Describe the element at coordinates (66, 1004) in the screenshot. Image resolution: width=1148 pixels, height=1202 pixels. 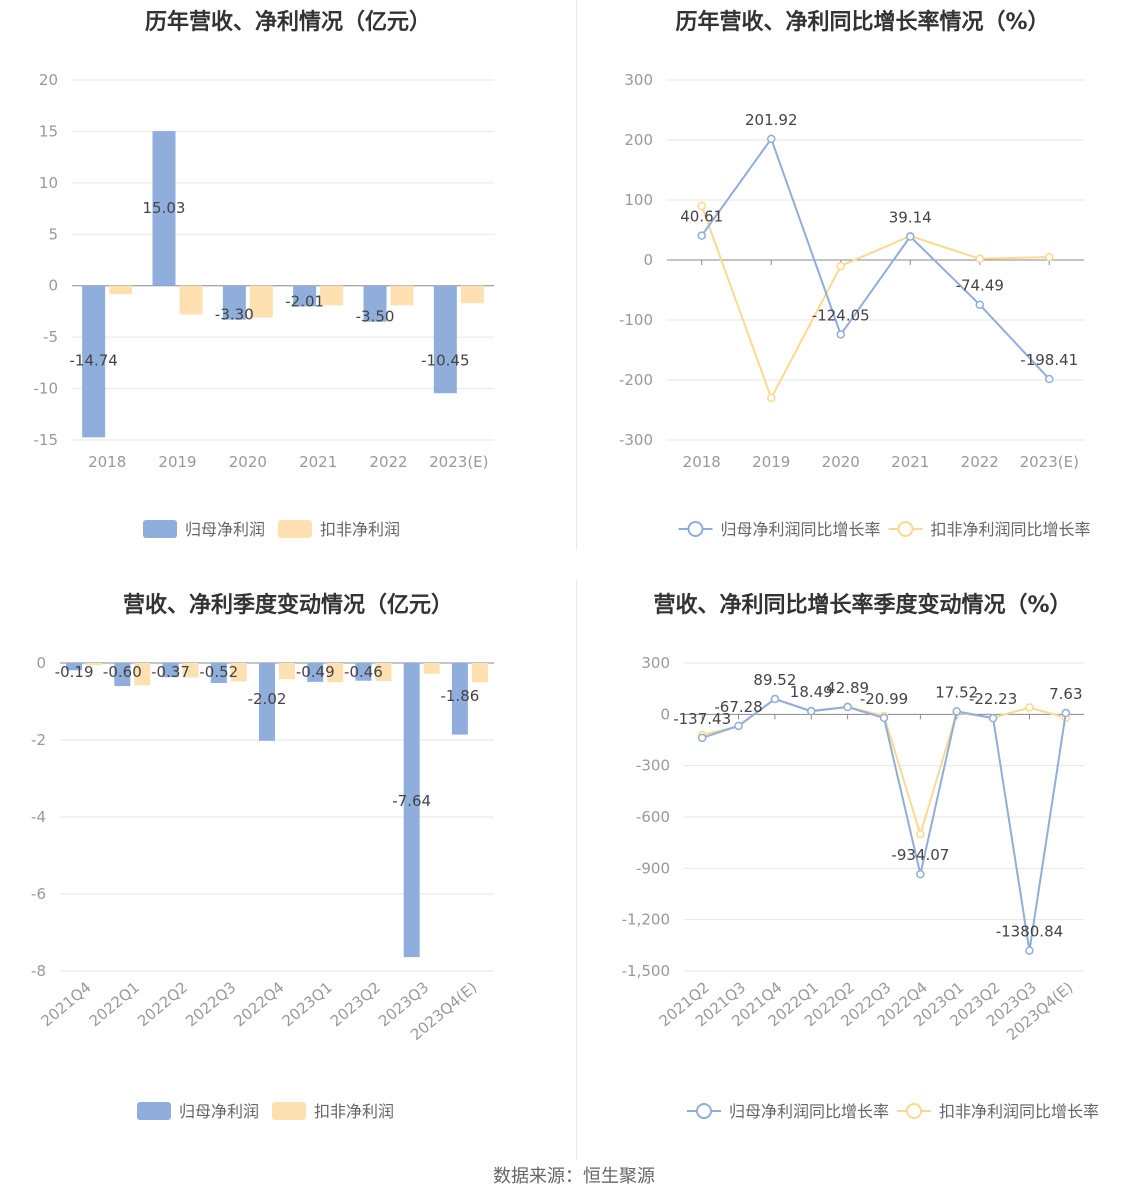
I see `x-tick-label: 2021Q4` at that location.